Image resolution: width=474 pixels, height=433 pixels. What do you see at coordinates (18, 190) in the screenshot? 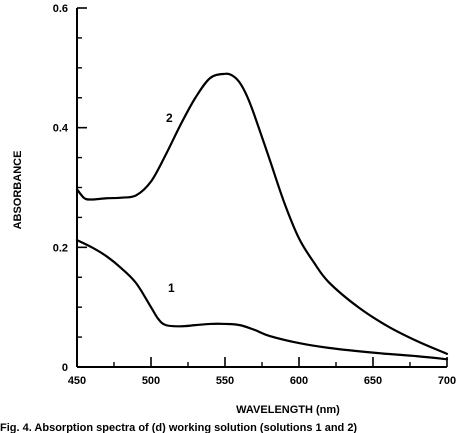
I see `y-axis-title: ABSORBANCE` at bounding box center [18, 190].